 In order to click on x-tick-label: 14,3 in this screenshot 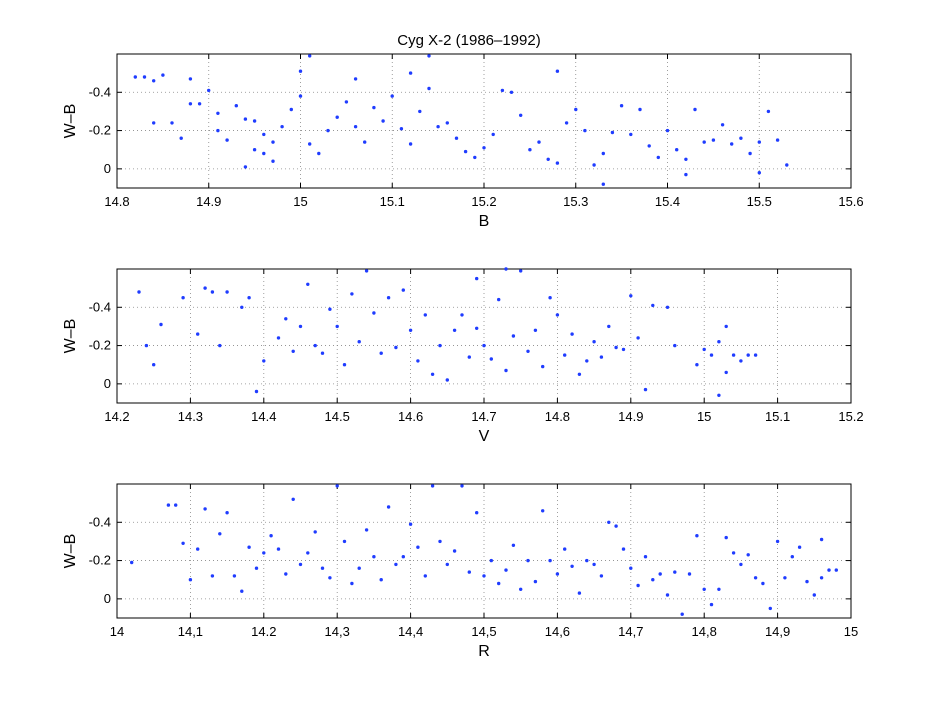, I will do `click(337, 631)`.